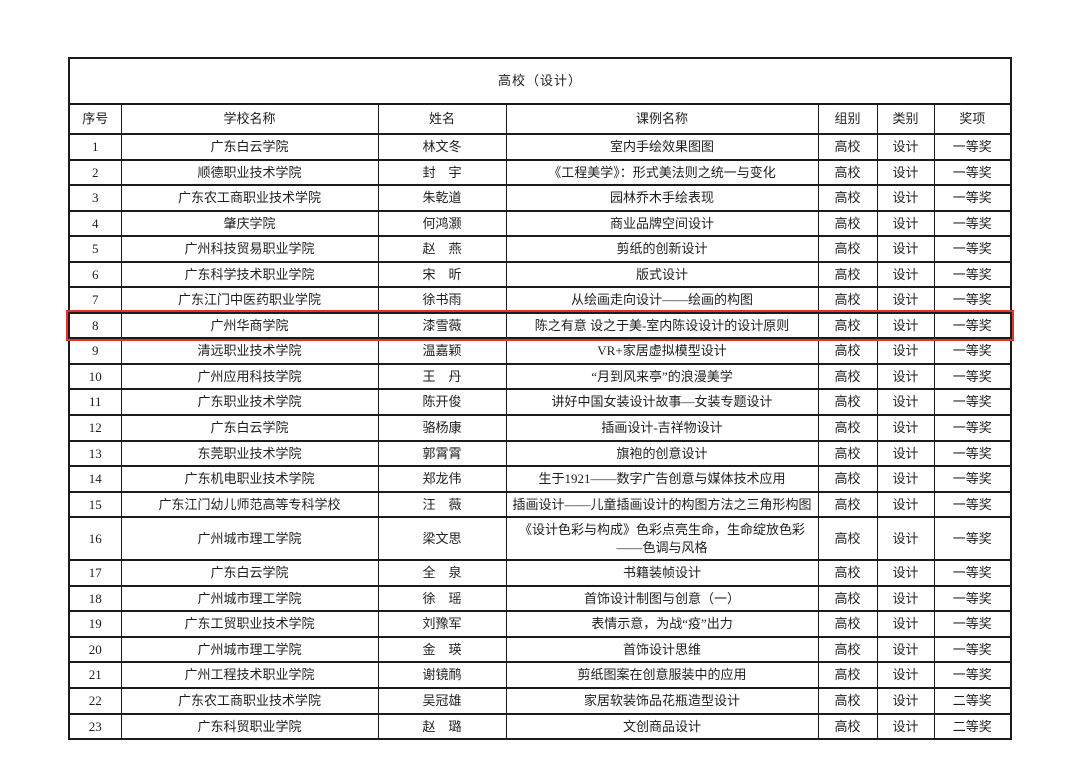 This screenshot has width=1080, height=764. Describe the element at coordinates (249, 624) in the screenshot. I see `cell-school: 广东工贸职业技术学院` at that location.